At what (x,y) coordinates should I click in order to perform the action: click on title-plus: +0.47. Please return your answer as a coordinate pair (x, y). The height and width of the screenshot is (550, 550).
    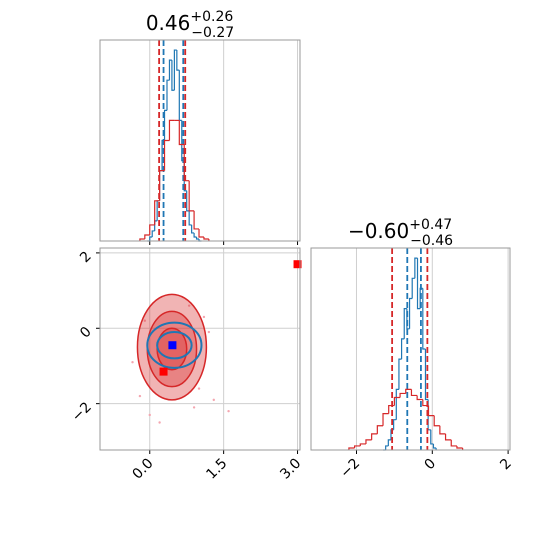
    Looking at the image, I should click on (430, 225).